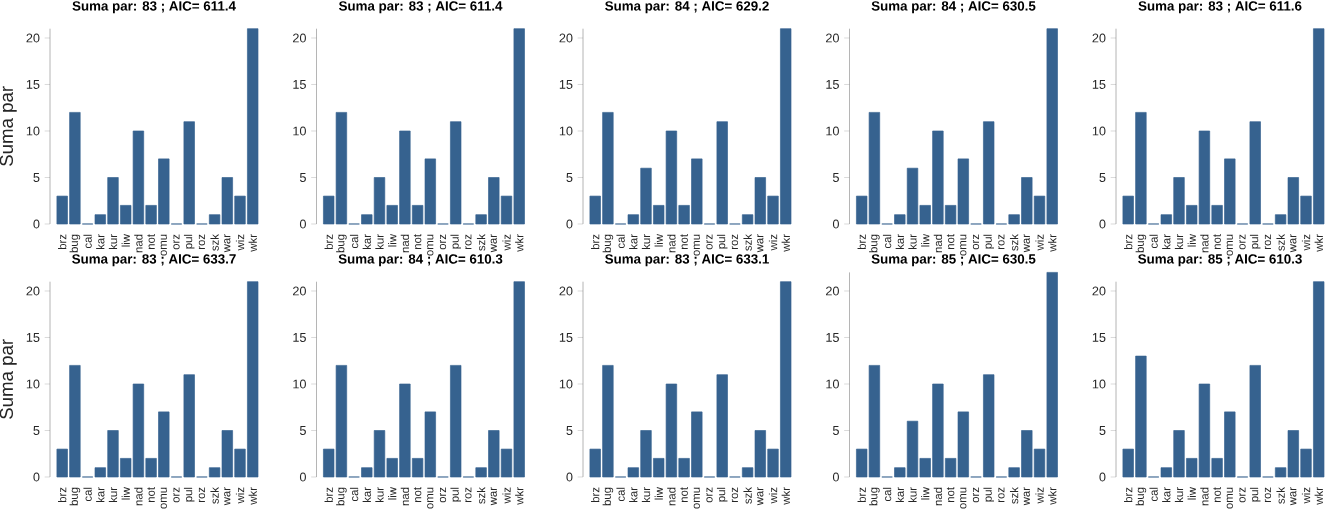  Describe the element at coordinates (8, 379) in the screenshot. I see `y-axis-title: Suma par` at that location.